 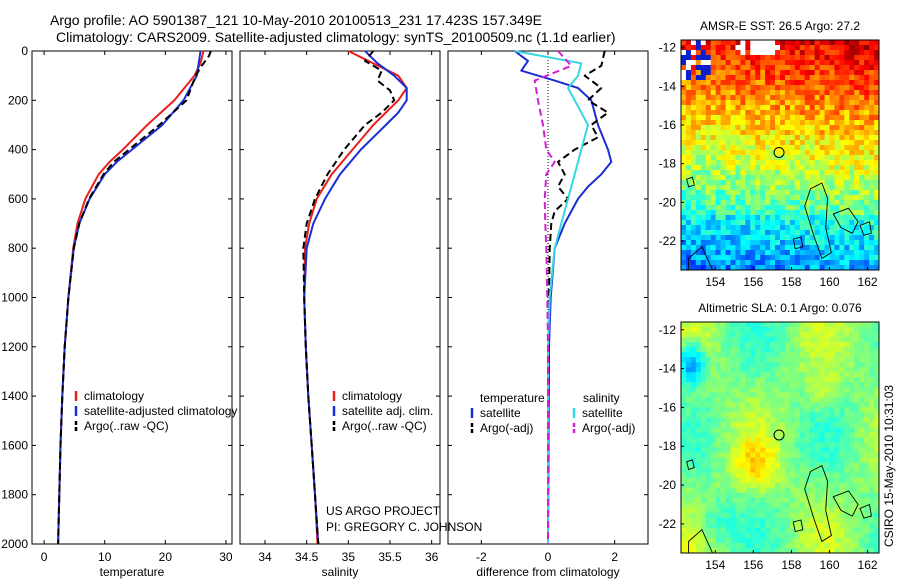 What do you see at coordinates (889, 466) in the screenshot?
I see `credit-timestamp: CSIRO 15-May-2010 10:31:03` at bounding box center [889, 466].